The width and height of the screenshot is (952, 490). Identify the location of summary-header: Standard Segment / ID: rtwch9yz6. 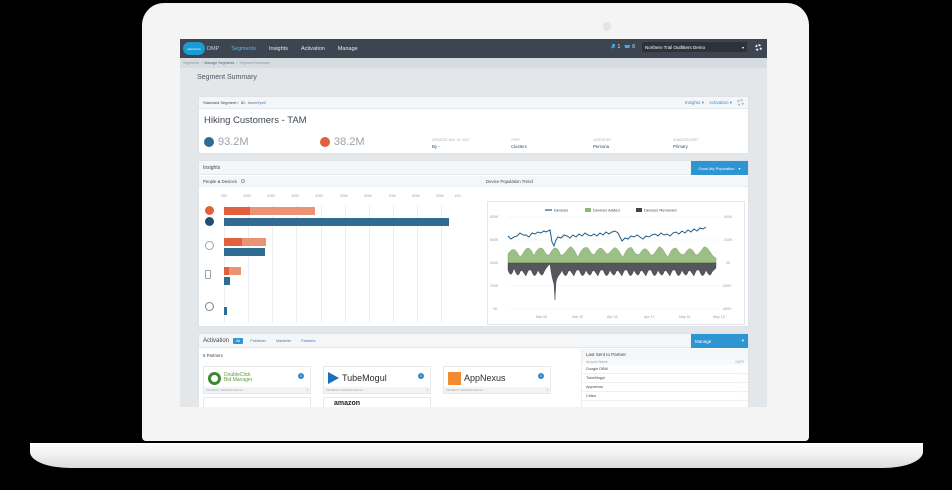
(473, 103).